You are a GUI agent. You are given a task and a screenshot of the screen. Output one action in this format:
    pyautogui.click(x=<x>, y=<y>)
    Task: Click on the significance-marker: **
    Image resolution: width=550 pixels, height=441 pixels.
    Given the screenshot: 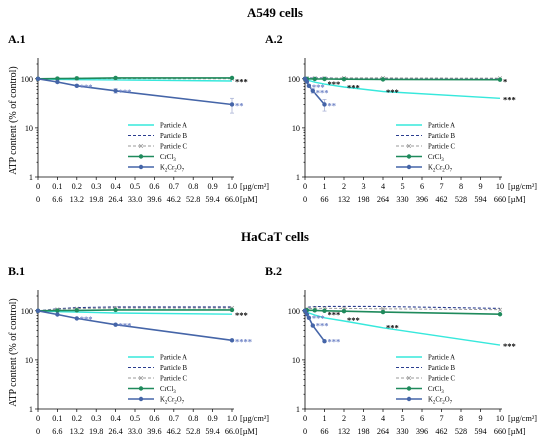 What is the action you would take?
    pyautogui.click(x=332, y=105)
    